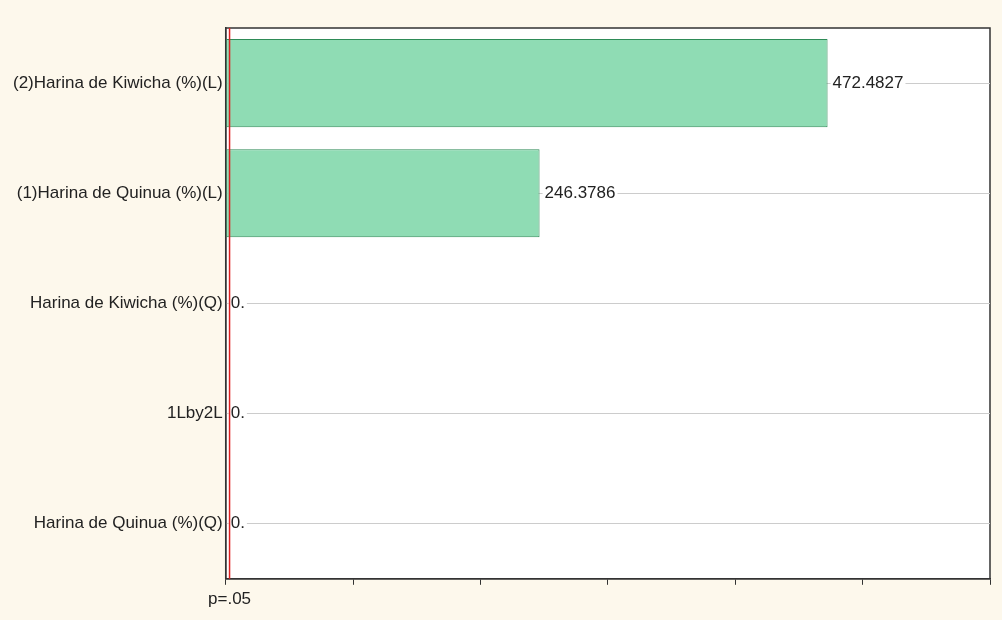  What do you see at coordinates (128, 523) in the screenshot?
I see `y-tick-label: Harina de Quinua (%)(Q)` at bounding box center [128, 523].